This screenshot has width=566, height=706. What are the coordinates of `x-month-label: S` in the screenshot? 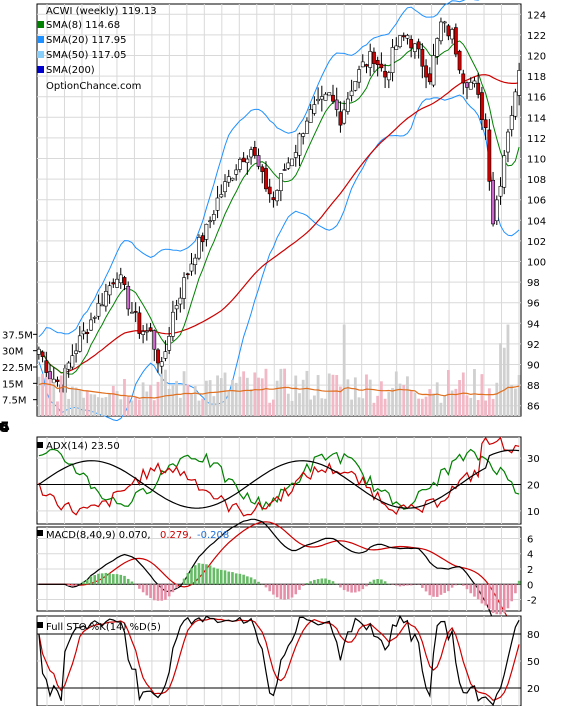 It's located at (1, 427).